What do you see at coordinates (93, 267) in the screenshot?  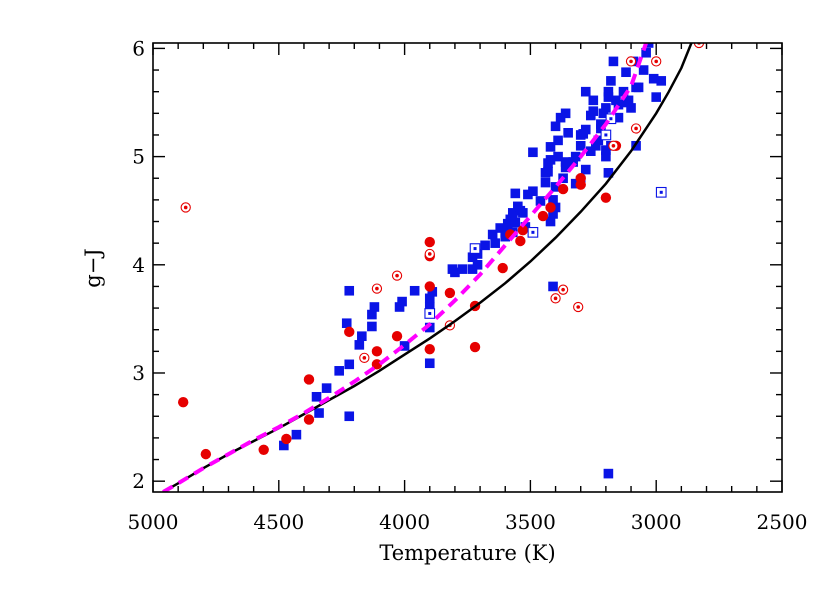 I see `y-axis-title: g−J` at bounding box center [93, 267].